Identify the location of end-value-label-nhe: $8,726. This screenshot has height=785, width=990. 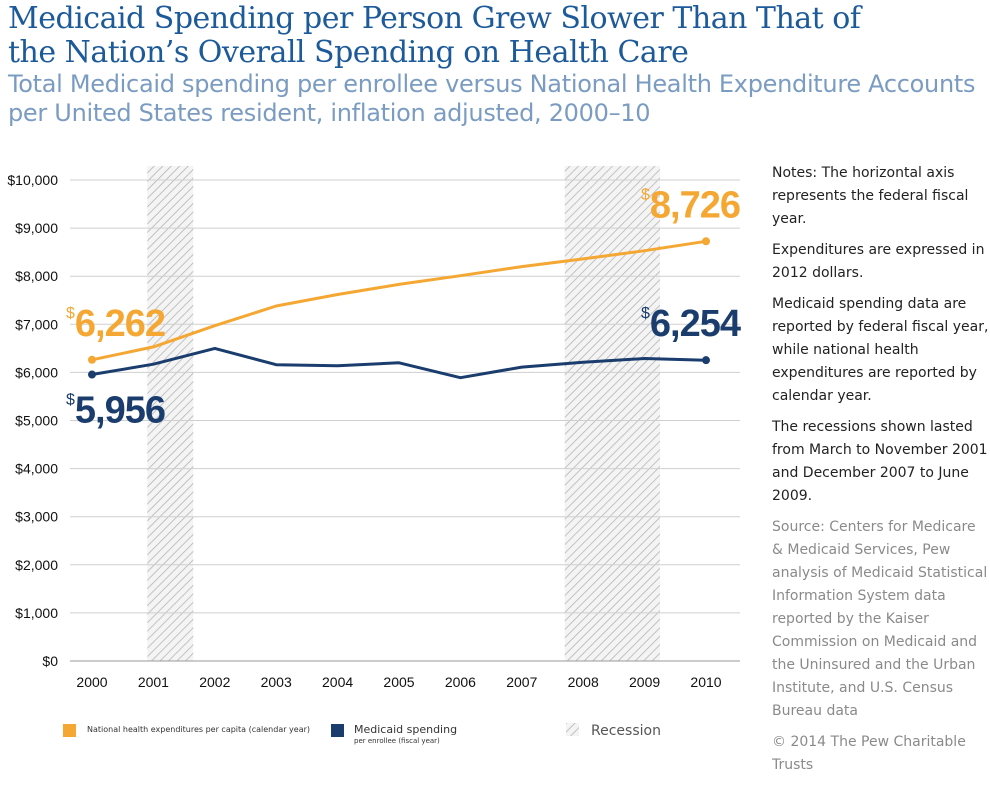
(690, 205).